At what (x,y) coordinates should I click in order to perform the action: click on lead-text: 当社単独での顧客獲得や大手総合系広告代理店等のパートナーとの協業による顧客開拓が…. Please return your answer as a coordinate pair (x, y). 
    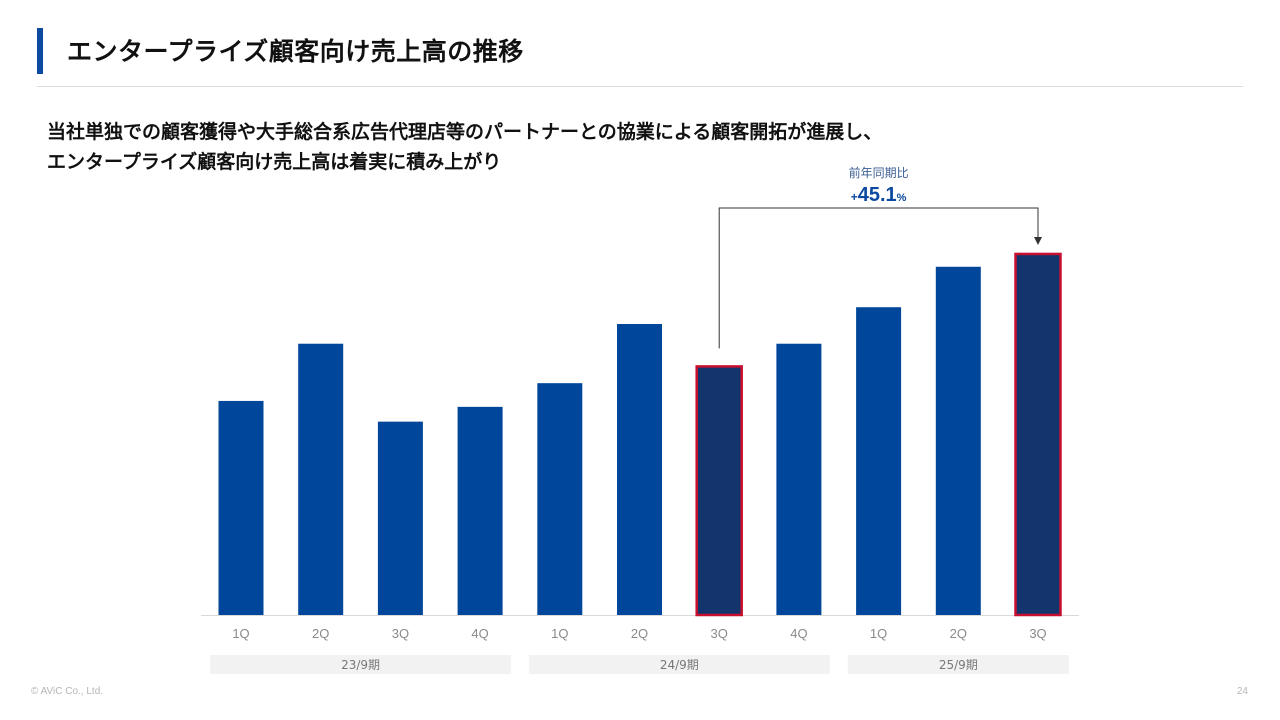
    Looking at the image, I should click on (464, 147).